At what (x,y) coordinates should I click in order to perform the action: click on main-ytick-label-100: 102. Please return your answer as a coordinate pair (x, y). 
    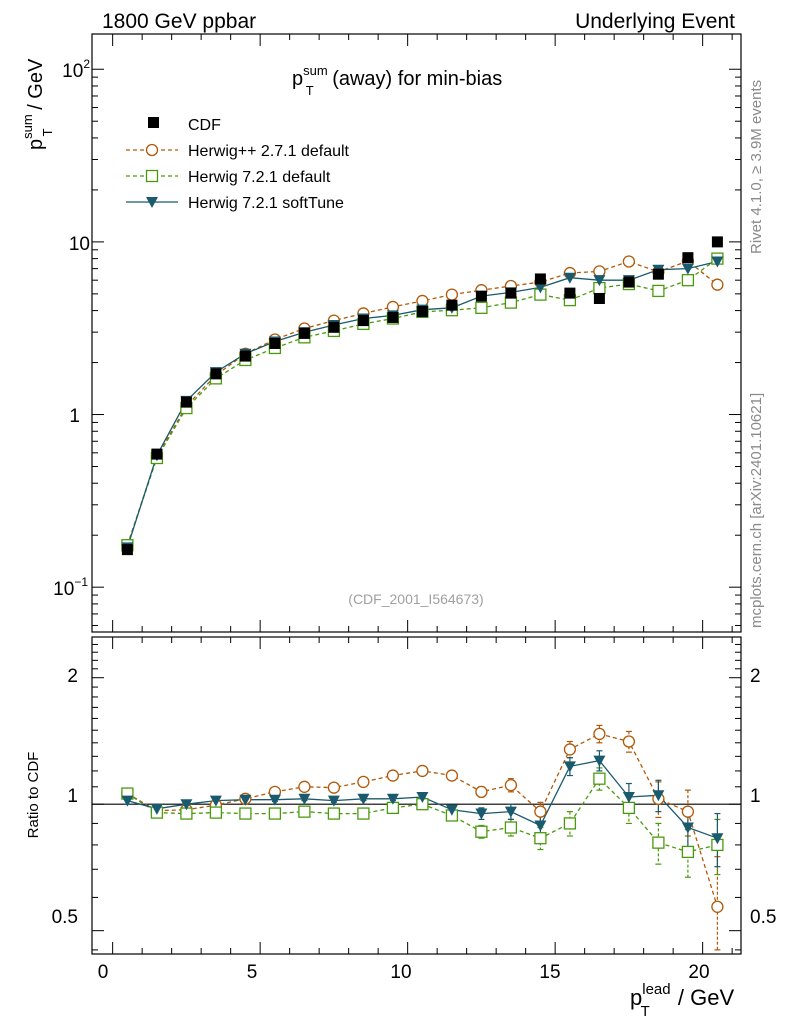
    Looking at the image, I should click on (76, 69).